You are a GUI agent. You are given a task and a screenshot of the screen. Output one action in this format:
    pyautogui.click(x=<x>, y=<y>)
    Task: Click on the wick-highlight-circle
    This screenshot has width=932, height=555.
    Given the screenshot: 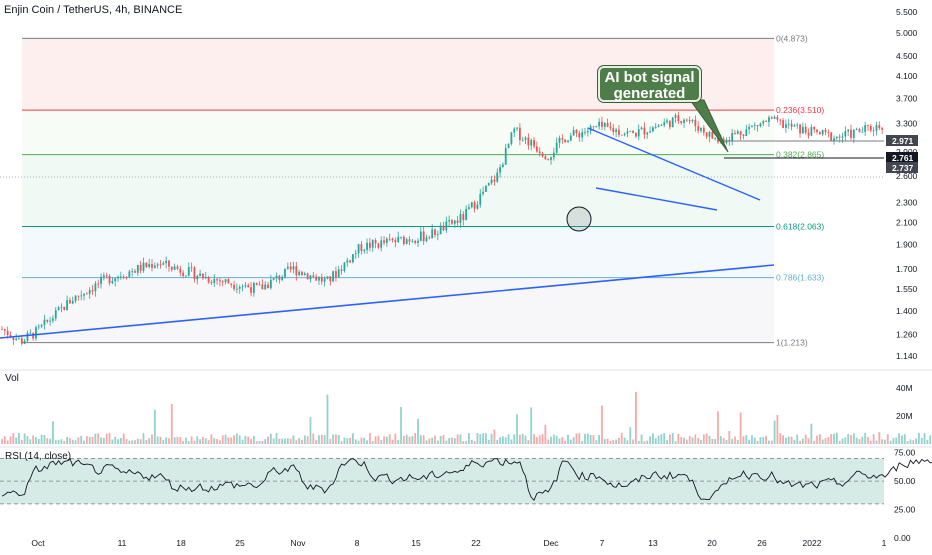 What is the action you would take?
    pyautogui.click(x=579, y=219)
    